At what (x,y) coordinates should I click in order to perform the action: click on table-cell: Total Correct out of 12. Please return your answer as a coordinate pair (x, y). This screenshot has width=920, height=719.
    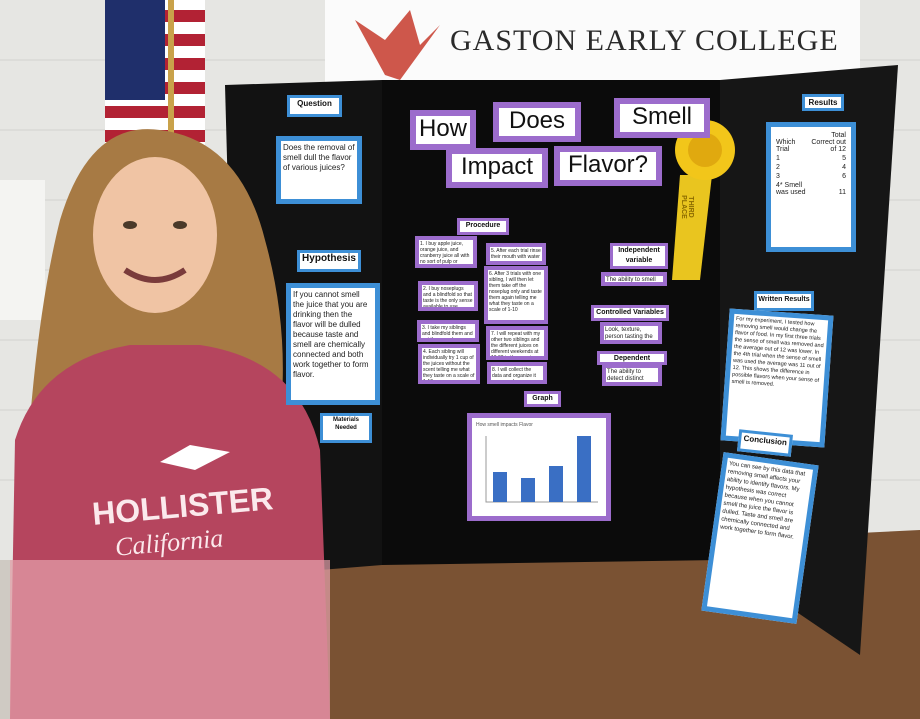
    Looking at the image, I should click on (828, 142).